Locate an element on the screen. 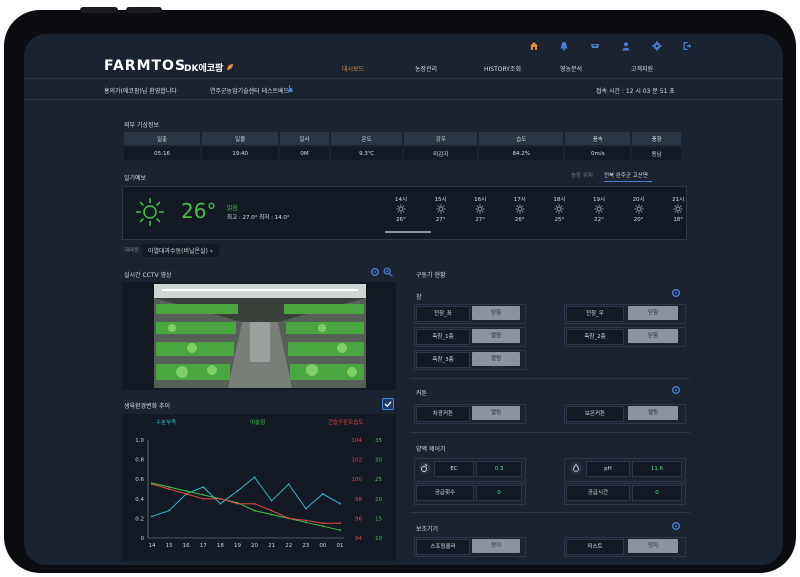 The width and height of the screenshot is (800, 577). hour-temp: 18° is located at coordinates (678, 220).